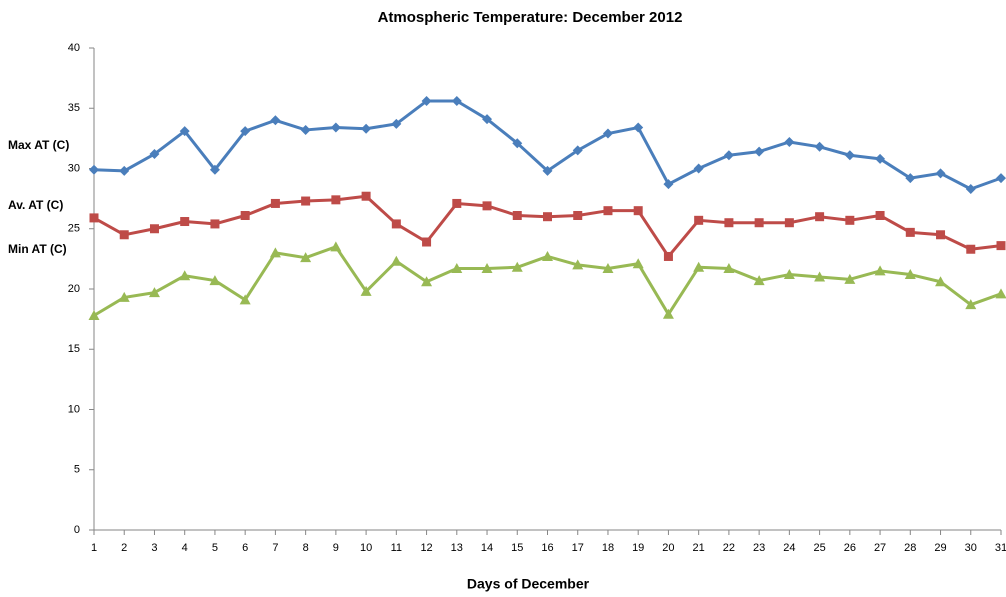 This screenshot has height=597, width=1006. Describe the element at coordinates (275, 548) in the screenshot. I see `x-tick-label: 7` at that location.